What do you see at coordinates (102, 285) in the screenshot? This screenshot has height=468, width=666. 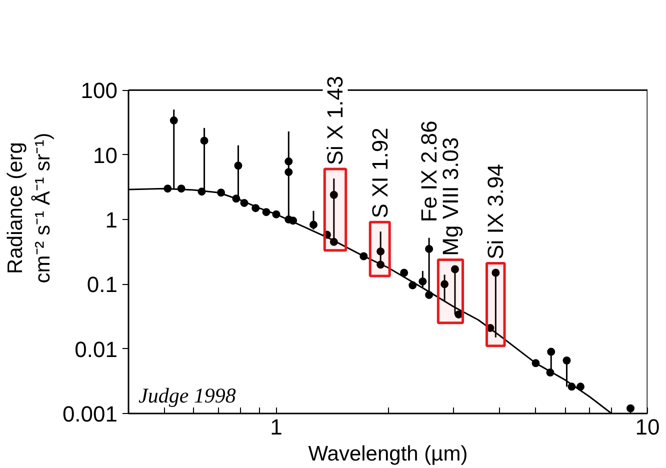 I see `y-tick-label: 0.1` at bounding box center [102, 285].